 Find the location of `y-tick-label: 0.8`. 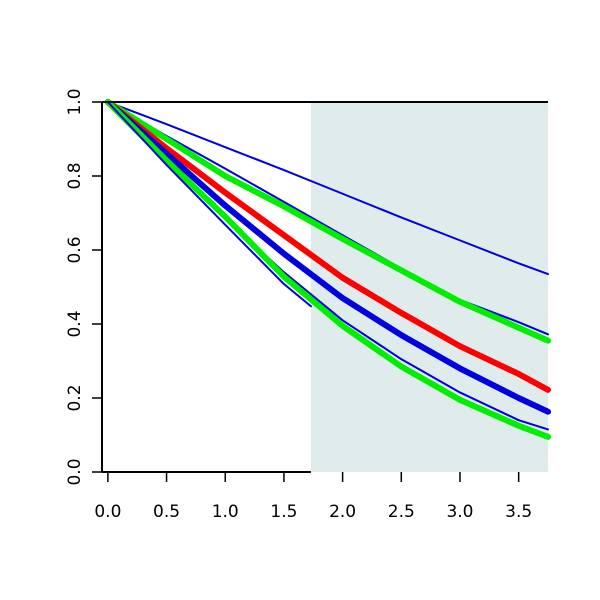

y-tick-label: 0.8 is located at coordinates (75, 175).